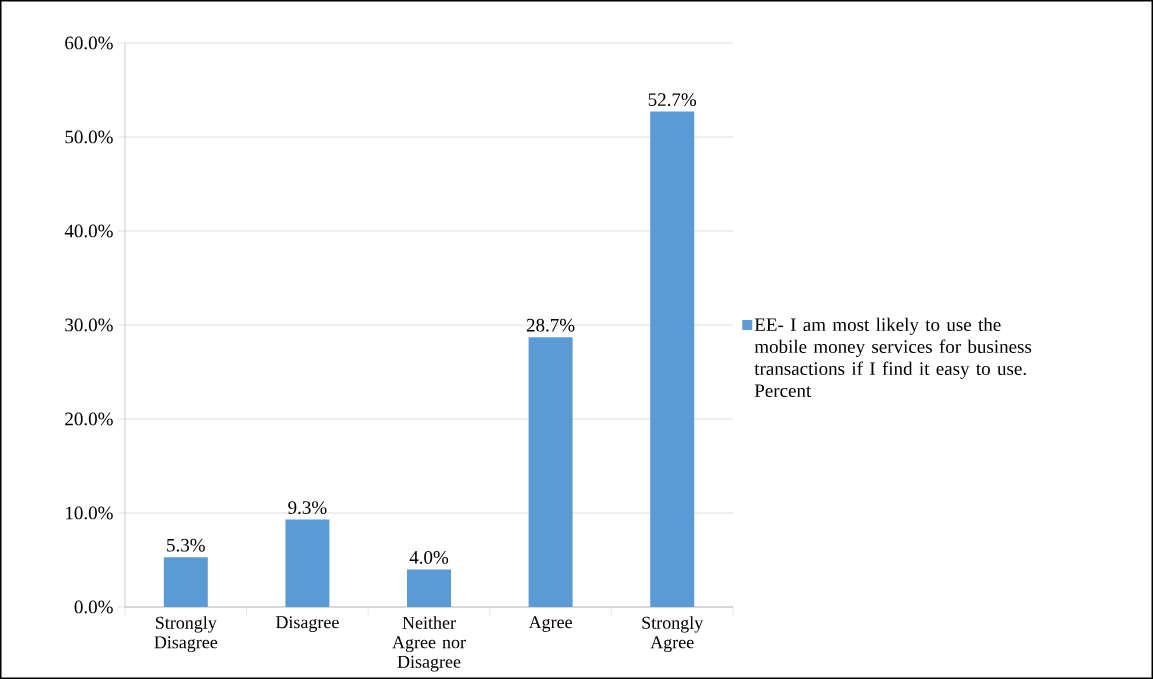 Image resolution: width=1153 pixels, height=679 pixels. What do you see at coordinates (88, 231) in the screenshot?
I see `y-tick-label: 40.0%` at bounding box center [88, 231].